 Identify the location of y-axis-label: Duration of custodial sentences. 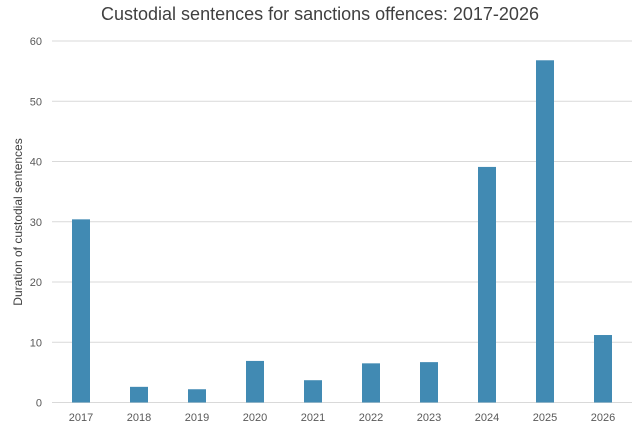
(18, 221).